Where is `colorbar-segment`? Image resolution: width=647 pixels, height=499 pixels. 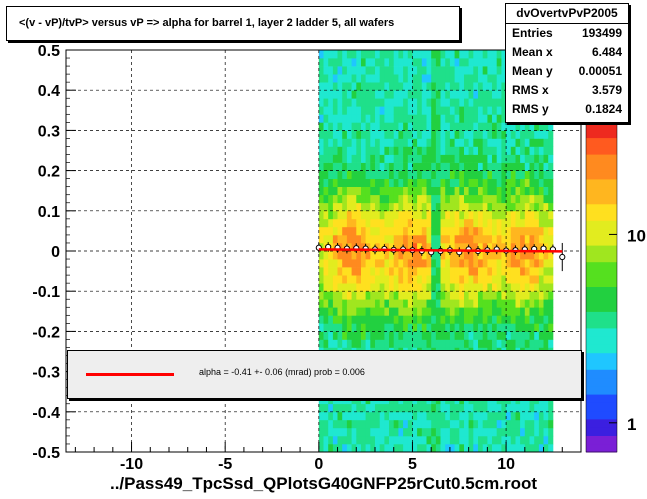 colorbar-segment is located at coordinates (601, 448).